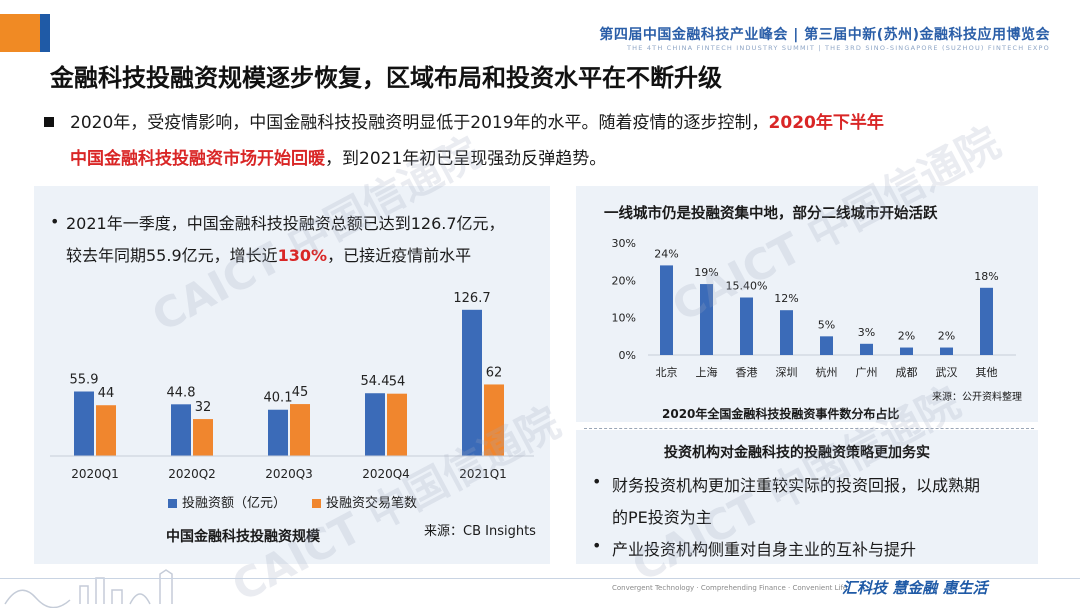 The width and height of the screenshot is (1080, 614). Describe the element at coordinates (20, 33) in the screenshot. I see `logo-orange-block` at that location.